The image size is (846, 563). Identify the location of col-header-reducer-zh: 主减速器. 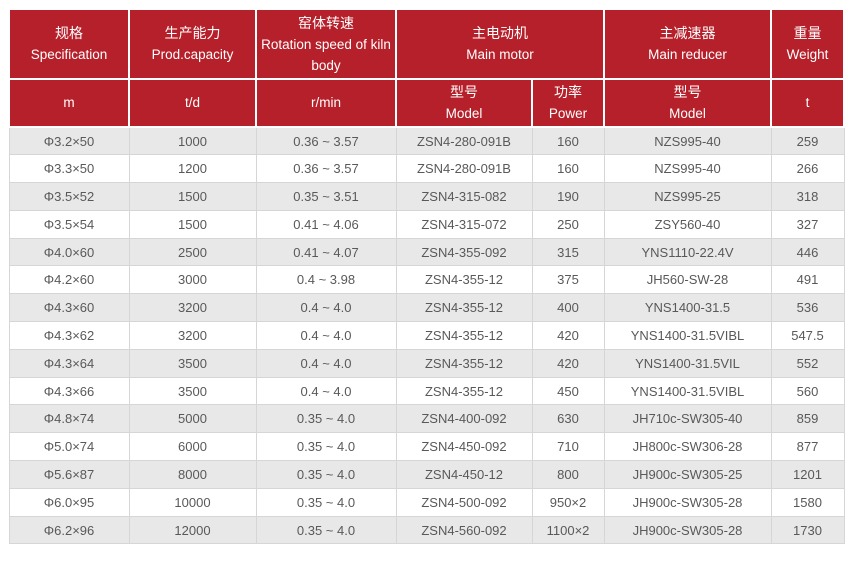
(687, 33).